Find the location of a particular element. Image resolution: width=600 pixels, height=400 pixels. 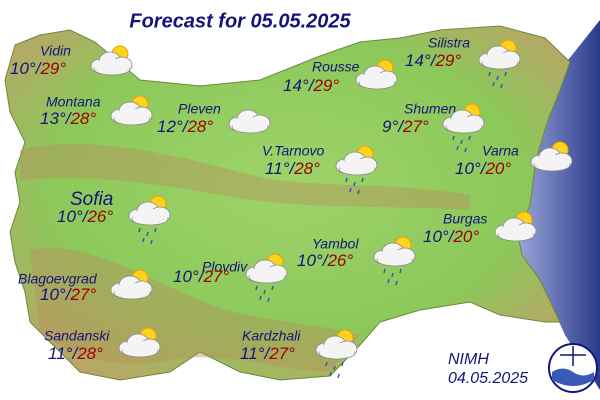

city-name: Burgas is located at coordinates (465, 219).